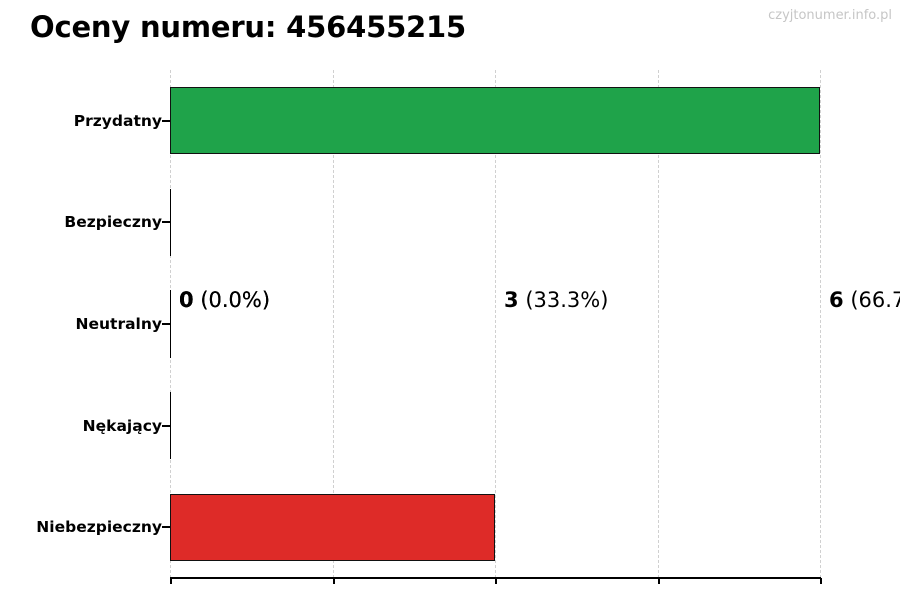 The image size is (900, 600). Describe the element at coordinates (248, 27) in the screenshot. I see `page-title: Oceny numeru: 456455215` at that location.